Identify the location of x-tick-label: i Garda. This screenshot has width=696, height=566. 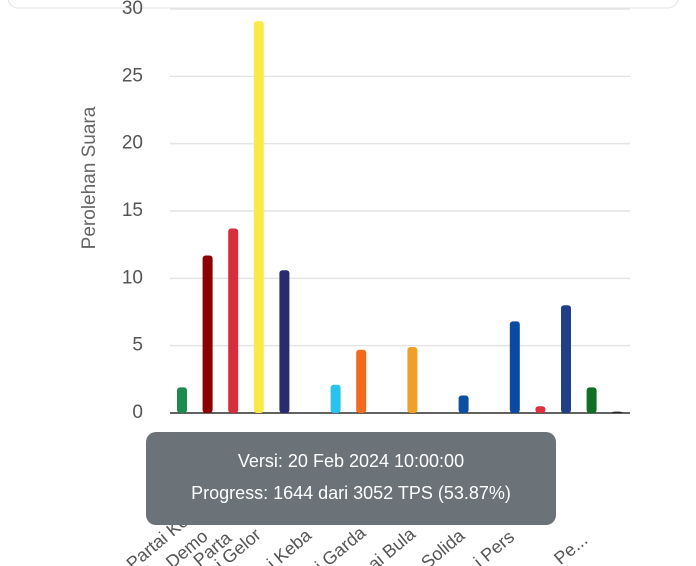
(340, 544).